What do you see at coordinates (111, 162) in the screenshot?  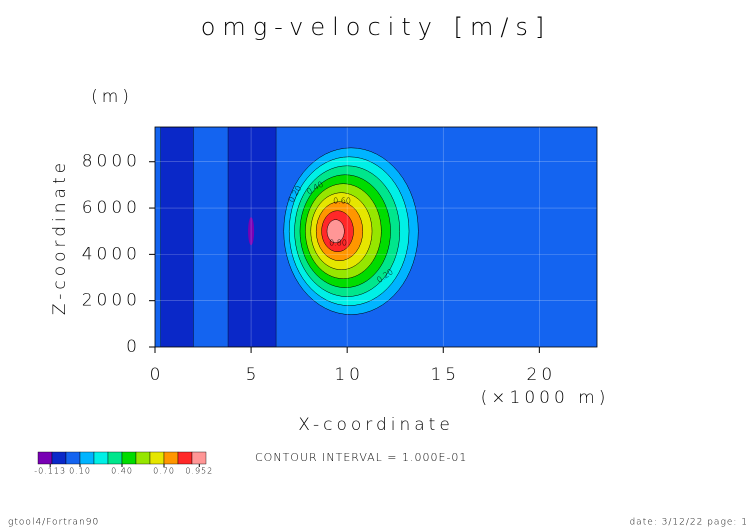 I see `y-tick-label: 8000` at bounding box center [111, 162].